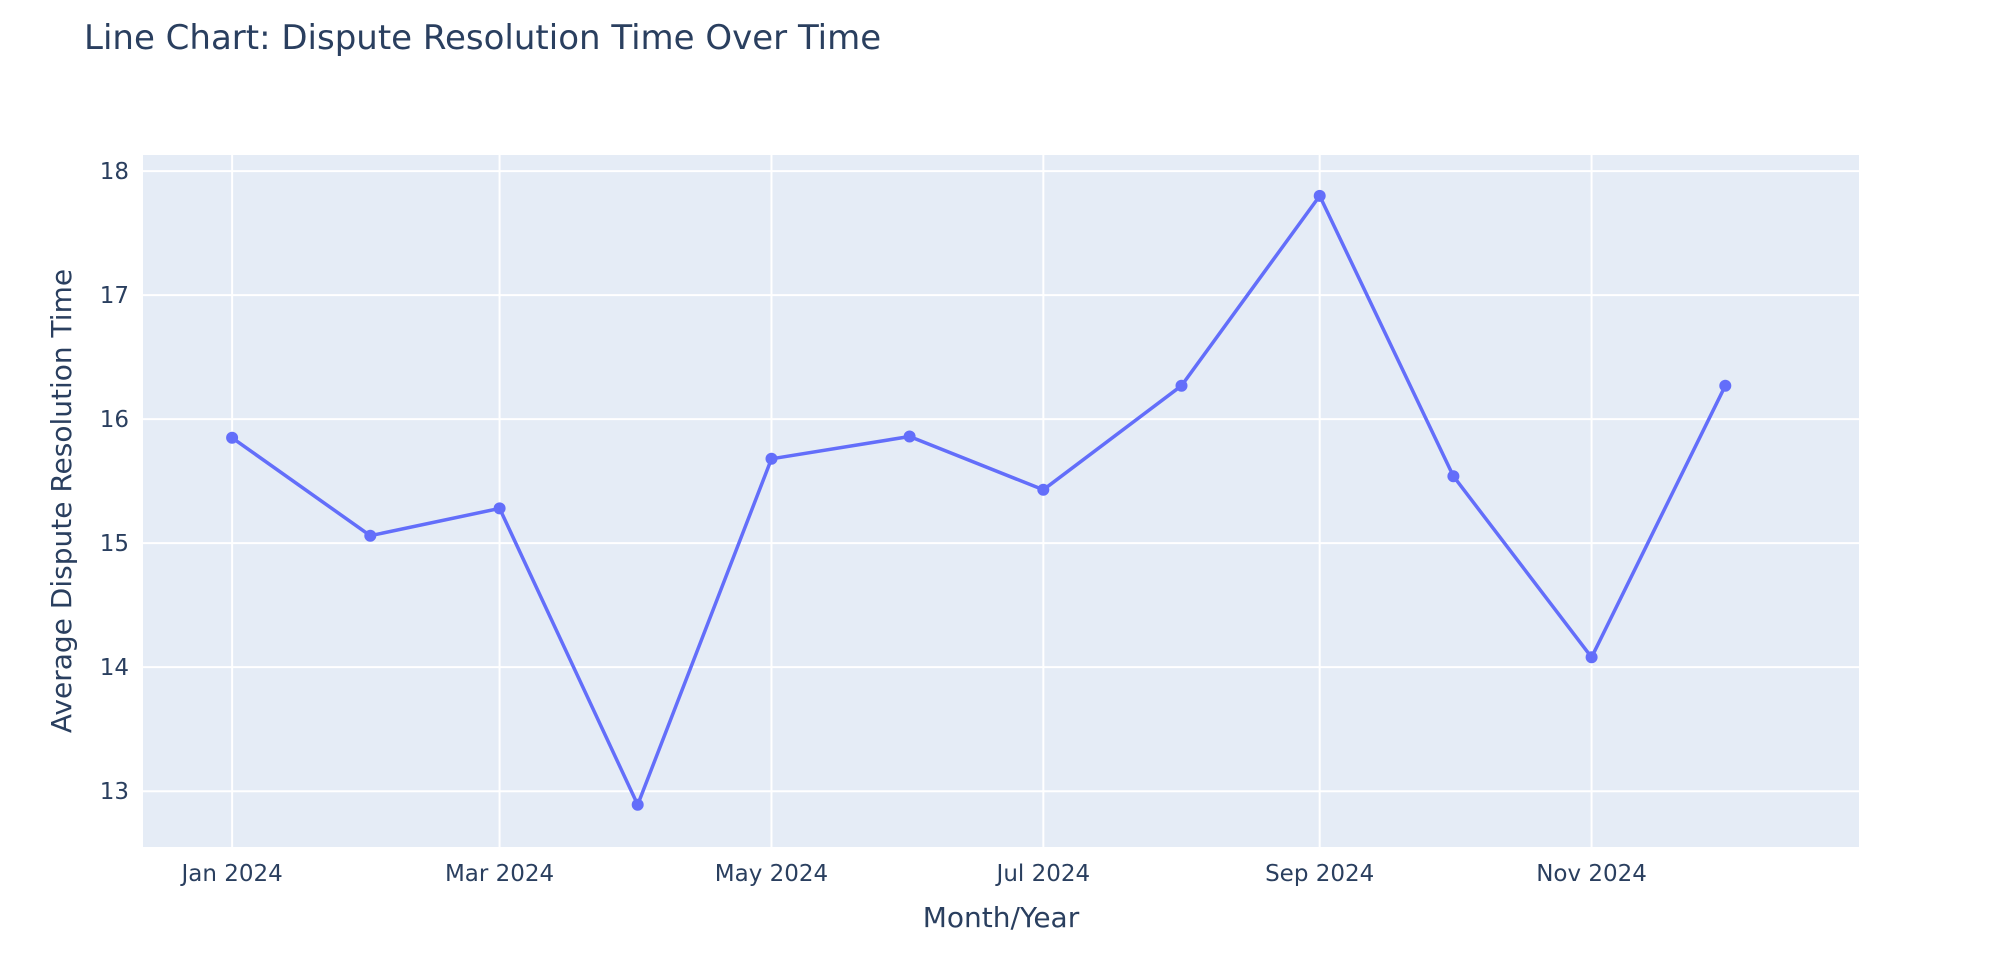 Image resolution: width=1994 pixels, height=970 pixels. I want to click on y-tick-label: 16, so click(114, 420).